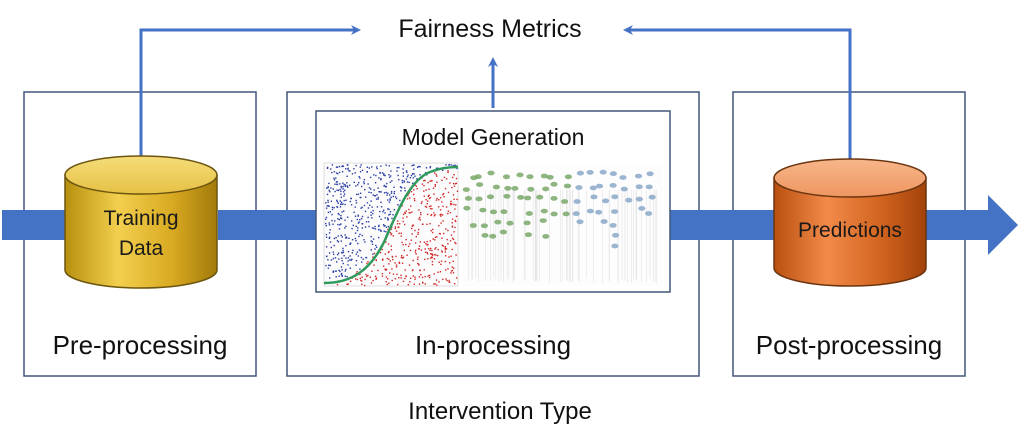 Image resolution: width=1030 pixels, height=443 pixels. I want to click on flow-arrowhead, so click(1003, 225).